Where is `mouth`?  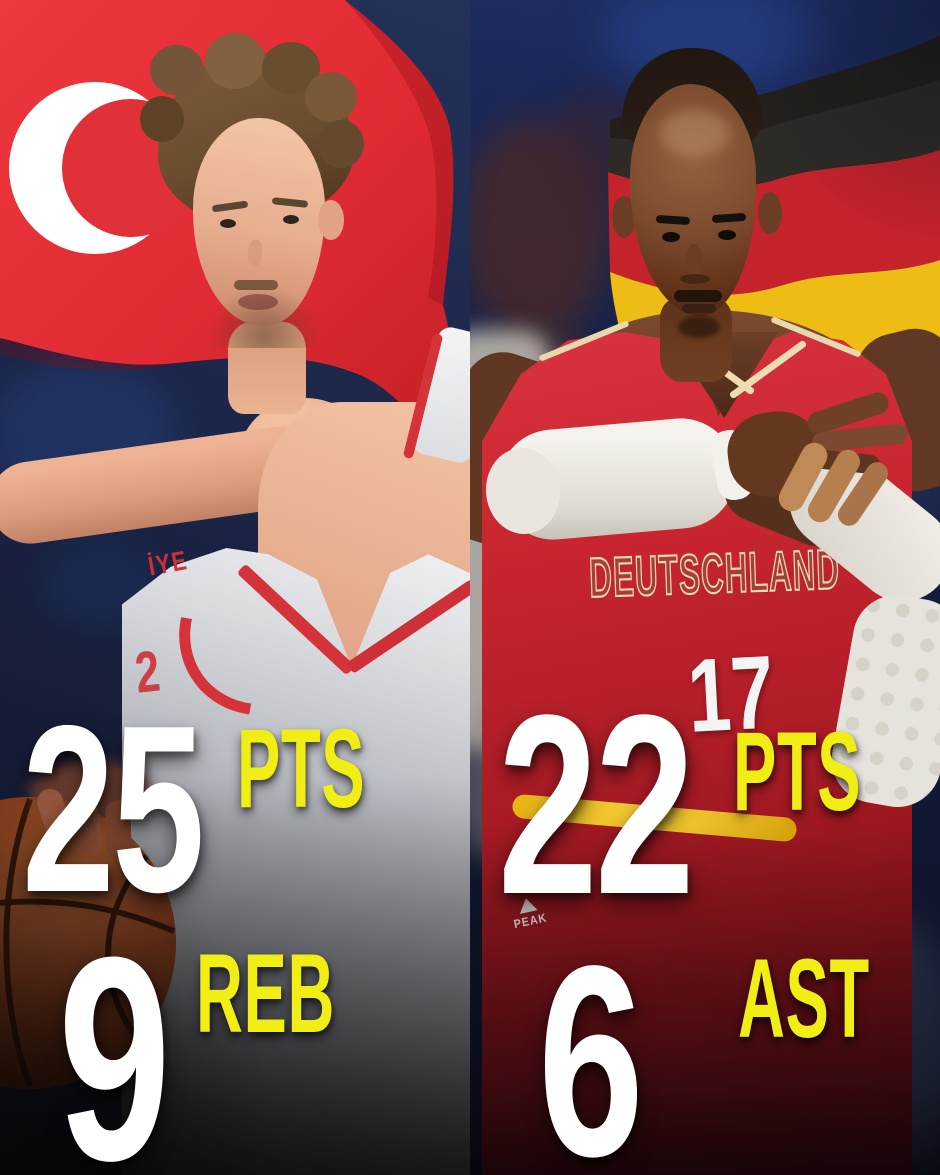
mouth is located at coordinates (699, 308).